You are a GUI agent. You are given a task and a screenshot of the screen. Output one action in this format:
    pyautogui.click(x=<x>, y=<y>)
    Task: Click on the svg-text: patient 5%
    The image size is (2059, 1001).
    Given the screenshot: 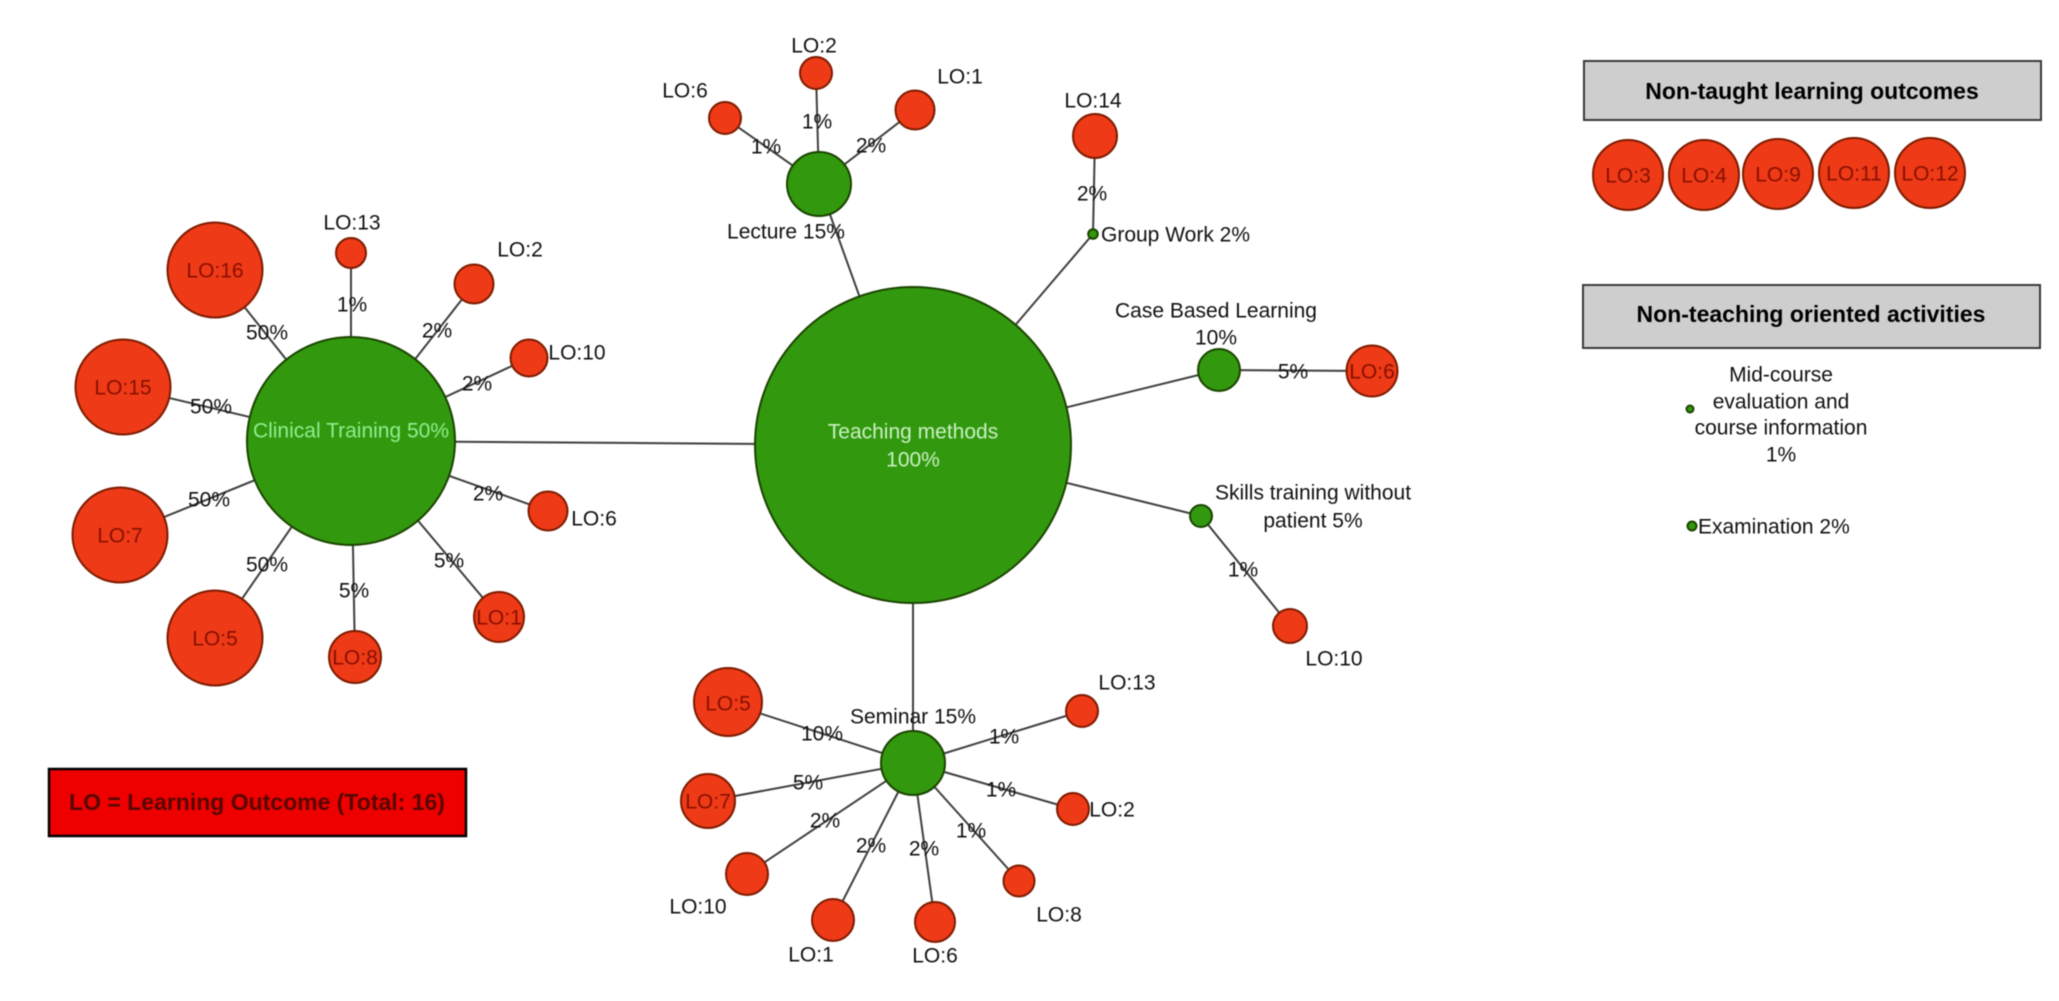 What is the action you would take?
    pyautogui.click(x=1312, y=520)
    